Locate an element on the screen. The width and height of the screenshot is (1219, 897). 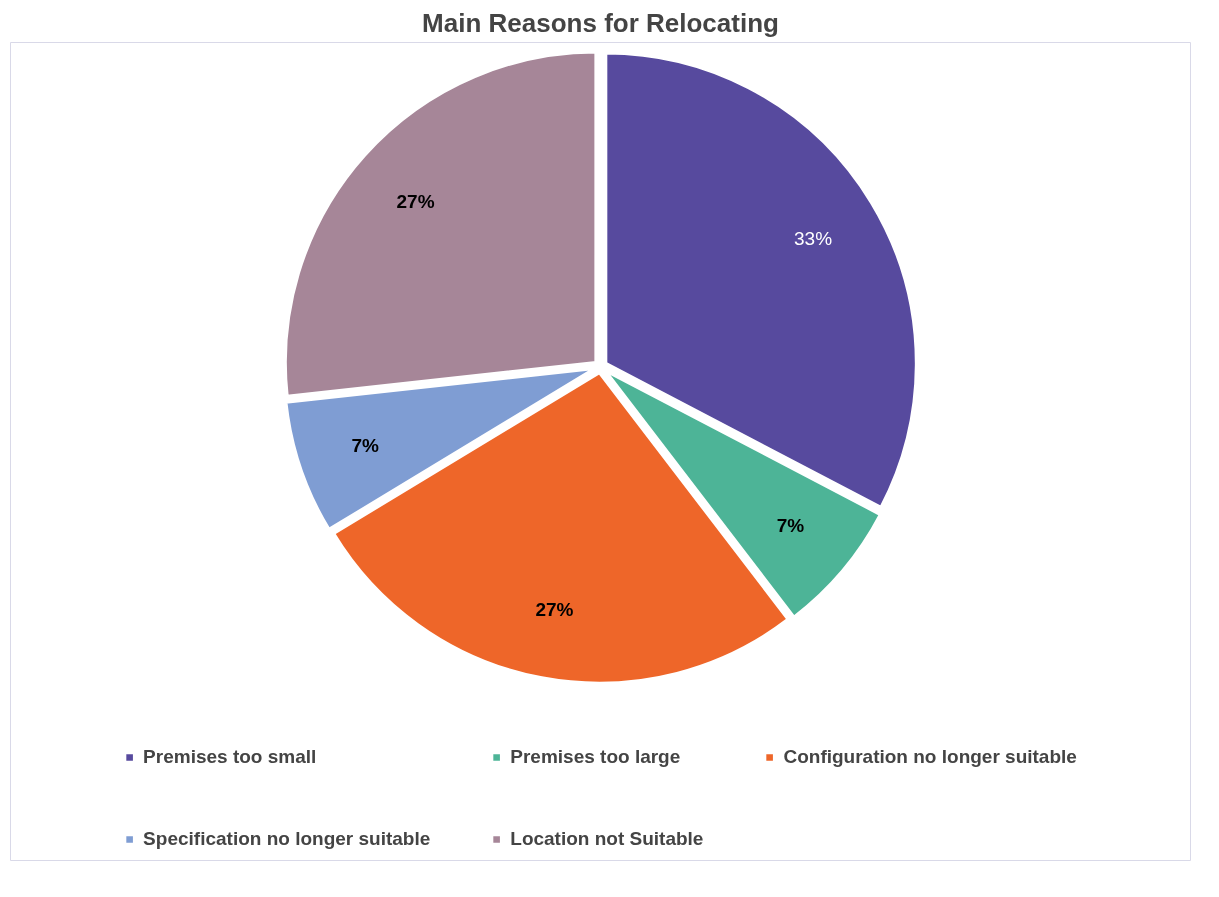
legend-label: Specification no longer suitable is located at coordinates (287, 839).